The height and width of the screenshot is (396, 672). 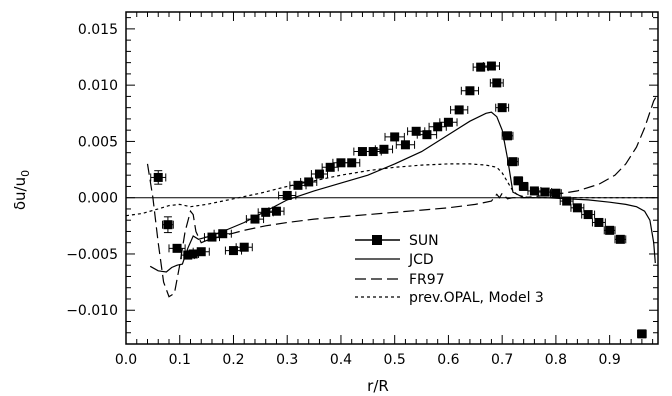 I want to click on y-axis-label: δu/u0, so click(x=21, y=190).